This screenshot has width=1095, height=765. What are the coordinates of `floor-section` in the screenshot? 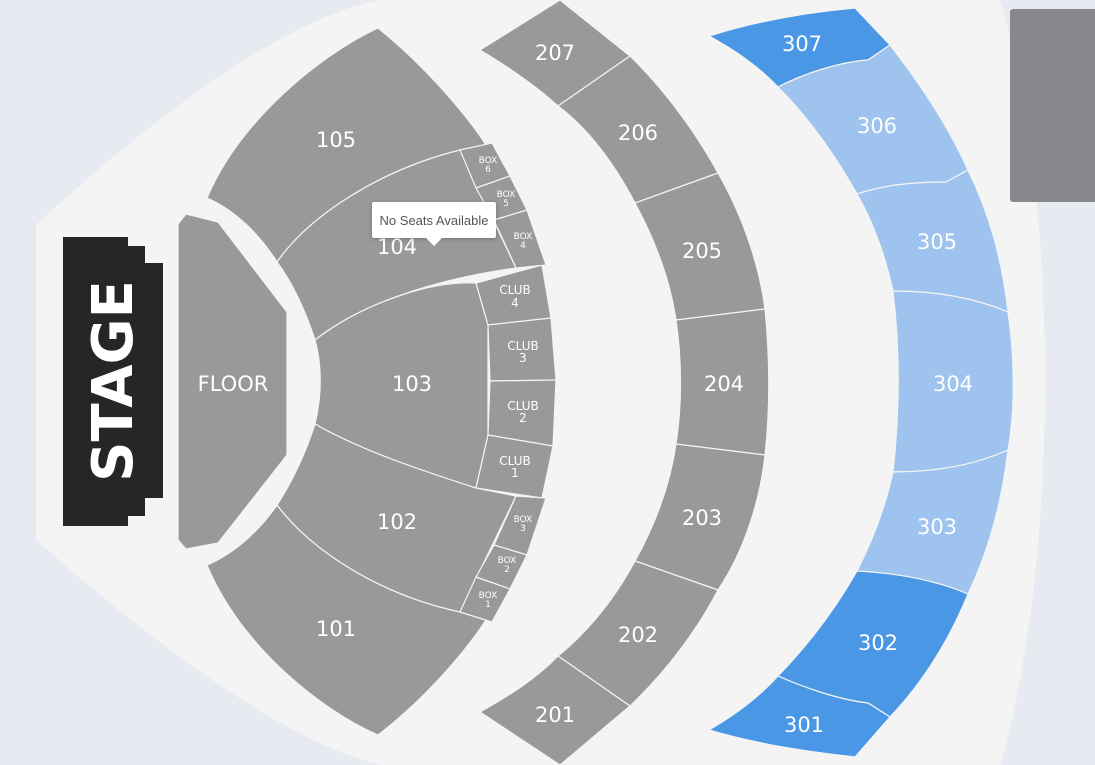 It's located at (232, 381).